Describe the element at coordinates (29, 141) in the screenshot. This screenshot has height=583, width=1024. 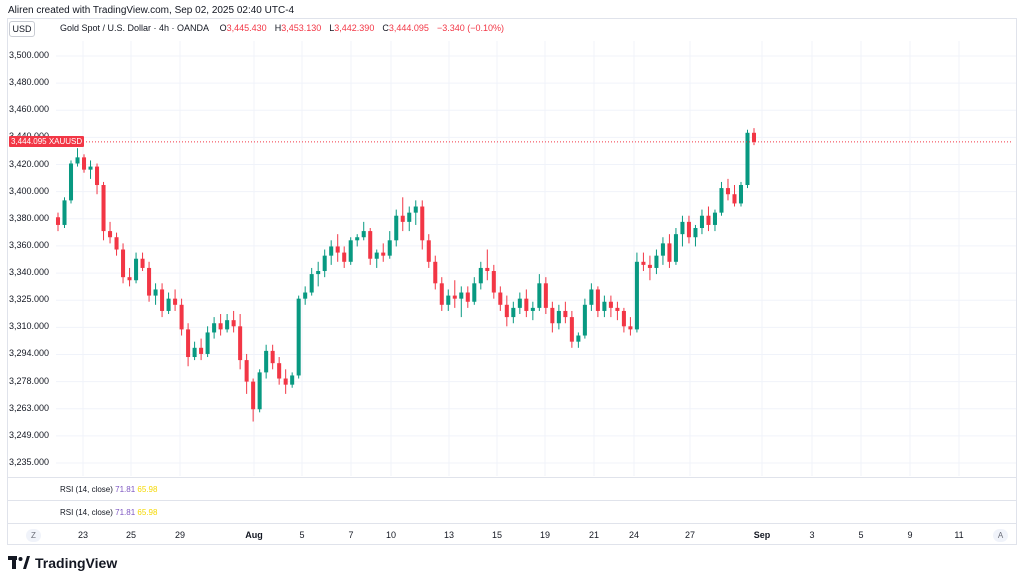
I see `last-price-value: 3,444.095` at that location.